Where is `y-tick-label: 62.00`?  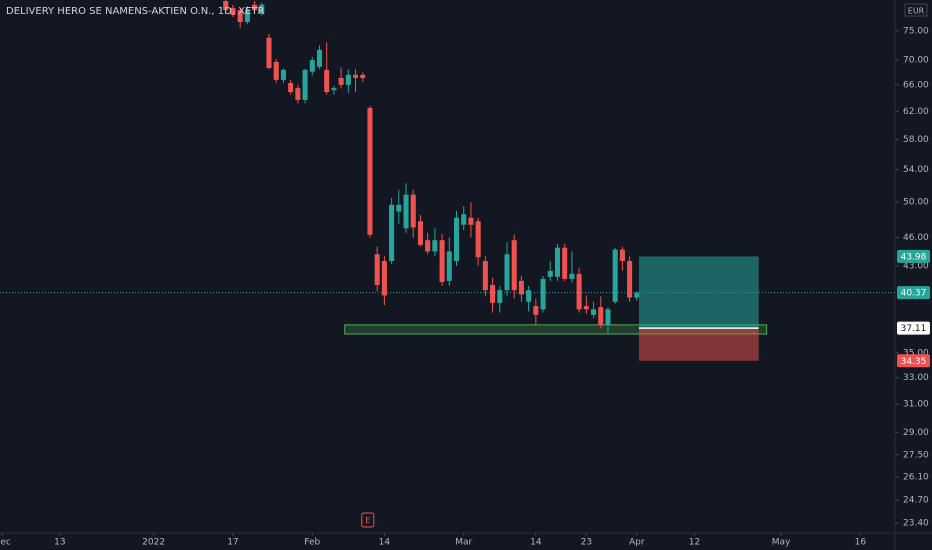
y-tick-label: 62.00 is located at coordinates (916, 112).